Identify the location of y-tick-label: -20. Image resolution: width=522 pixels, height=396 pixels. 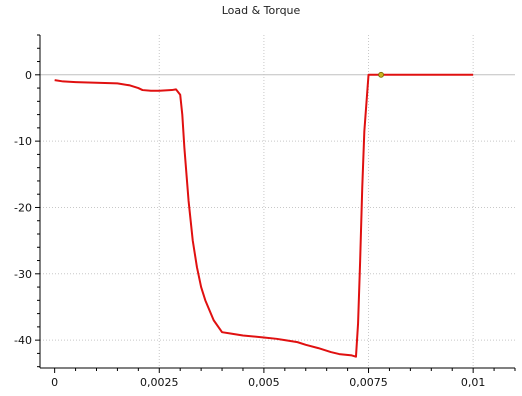
(23, 207).